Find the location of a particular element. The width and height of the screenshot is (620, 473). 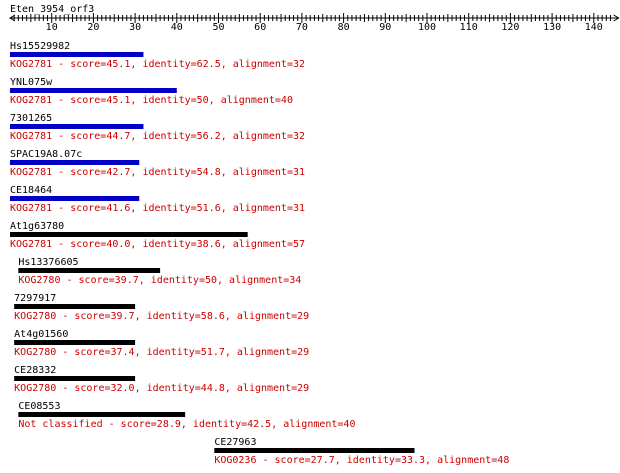

ruler-tick-label: 30 is located at coordinates (135, 27).